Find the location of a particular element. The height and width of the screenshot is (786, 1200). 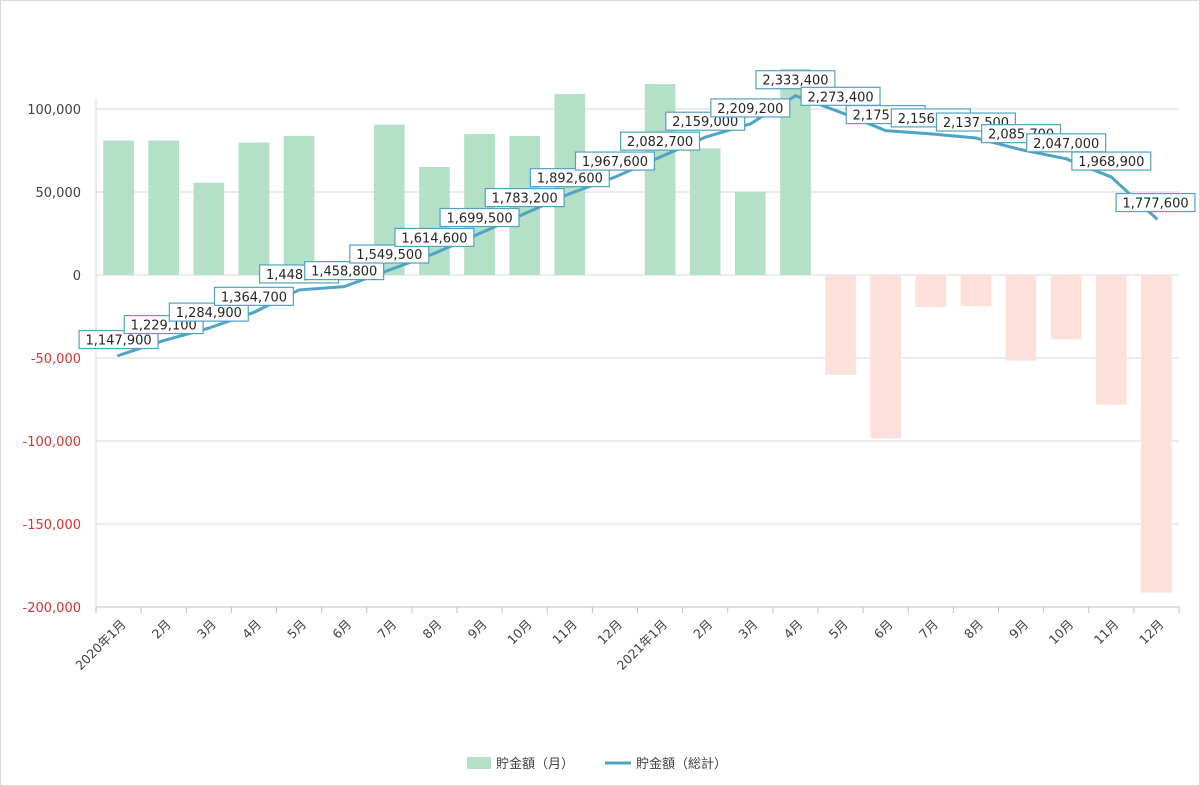

data-label: 1,968,900 is located at coordinates (1111, 161).